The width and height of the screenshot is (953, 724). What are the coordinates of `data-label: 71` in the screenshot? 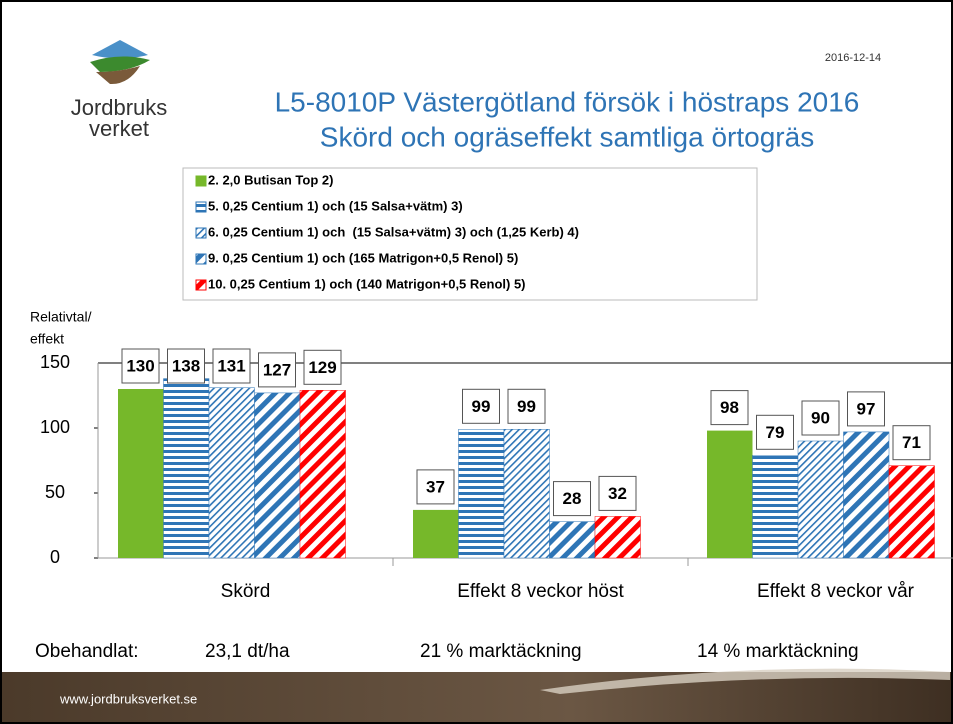 It's located at (911, 442).